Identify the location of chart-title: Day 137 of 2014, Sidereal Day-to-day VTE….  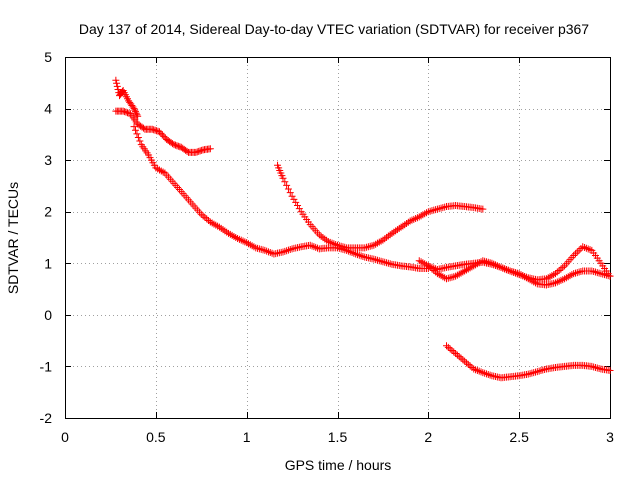
(334, 29).